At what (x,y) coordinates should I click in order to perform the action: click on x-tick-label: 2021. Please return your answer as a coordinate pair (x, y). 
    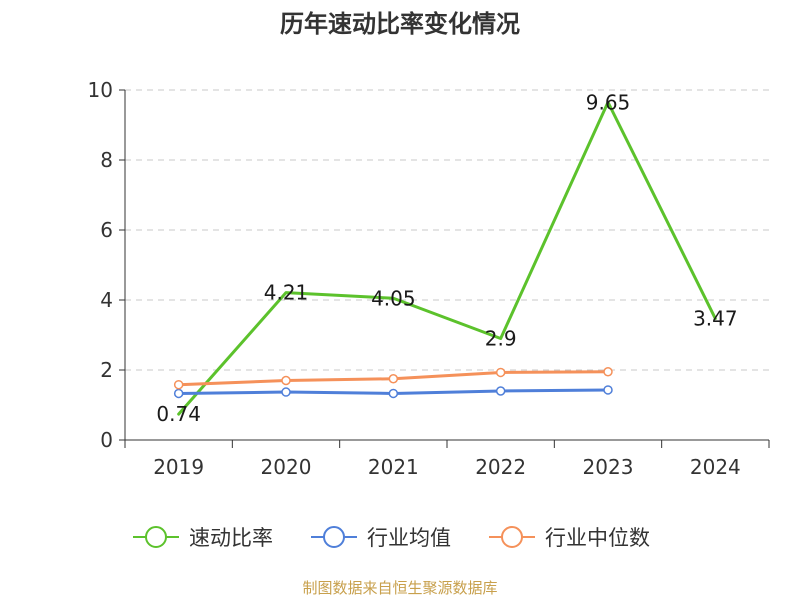
    Looking at the image, I should click on (393, 467).